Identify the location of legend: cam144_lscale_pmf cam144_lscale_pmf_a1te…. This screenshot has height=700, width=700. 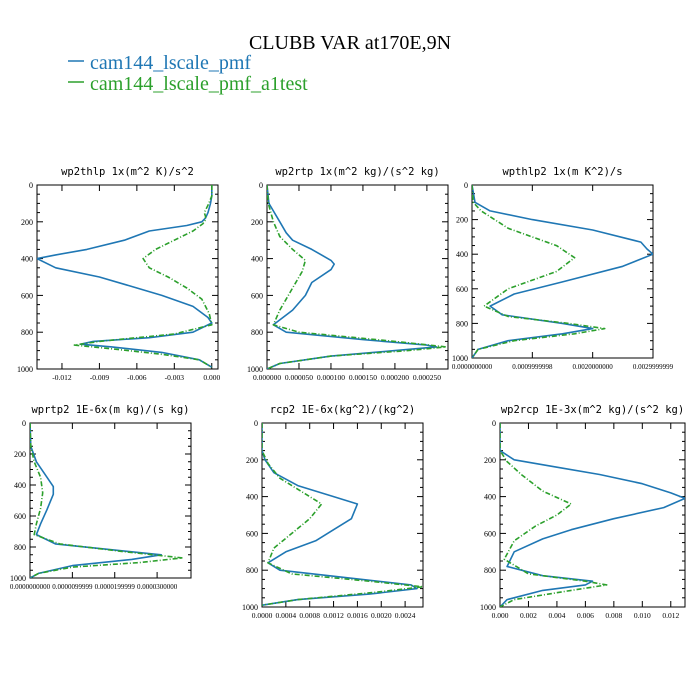
(188, 73).